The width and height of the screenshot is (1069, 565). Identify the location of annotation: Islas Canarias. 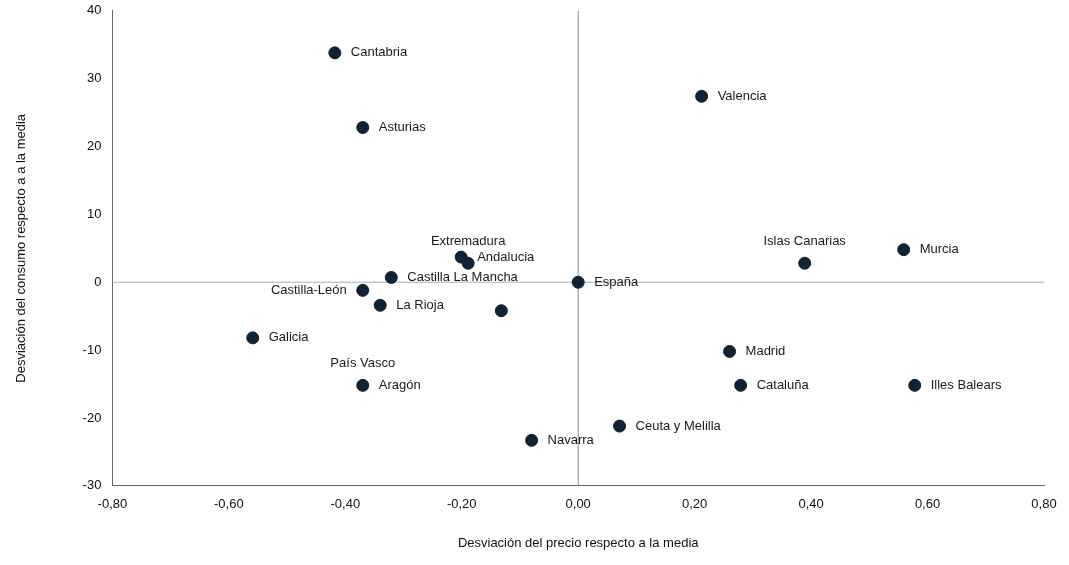
(805, 240).